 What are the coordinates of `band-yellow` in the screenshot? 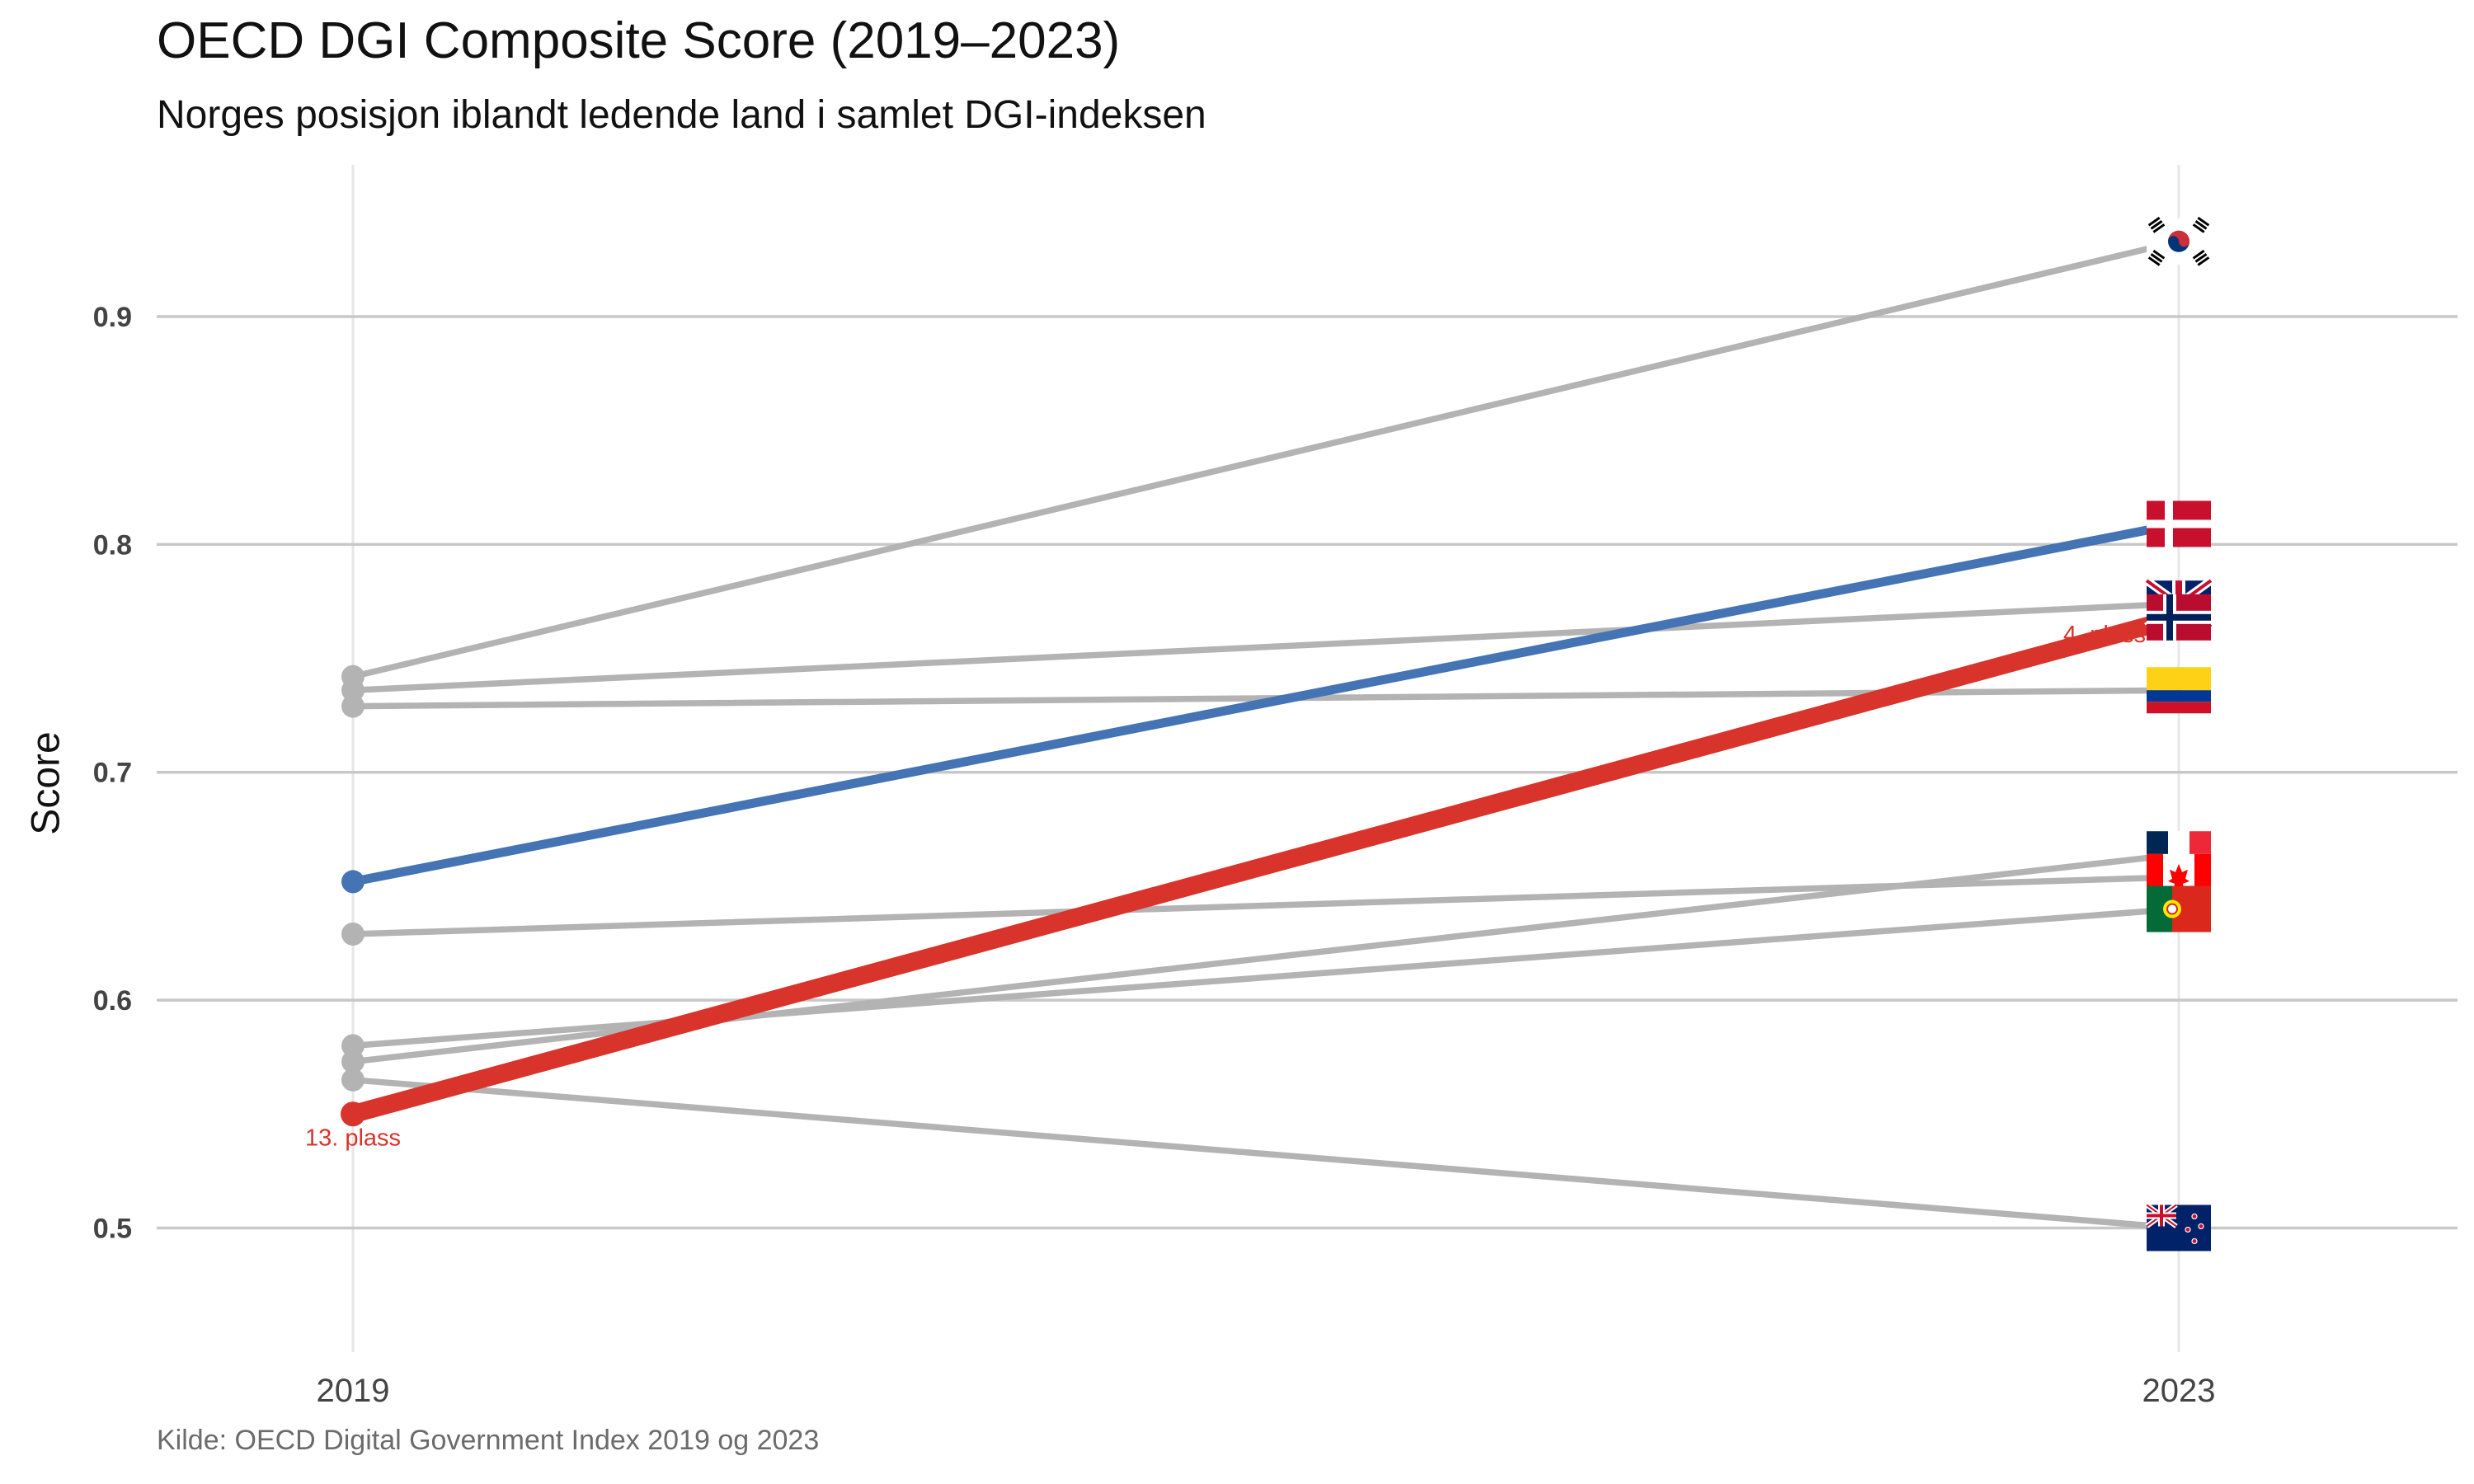 It's located at (2179, 679).